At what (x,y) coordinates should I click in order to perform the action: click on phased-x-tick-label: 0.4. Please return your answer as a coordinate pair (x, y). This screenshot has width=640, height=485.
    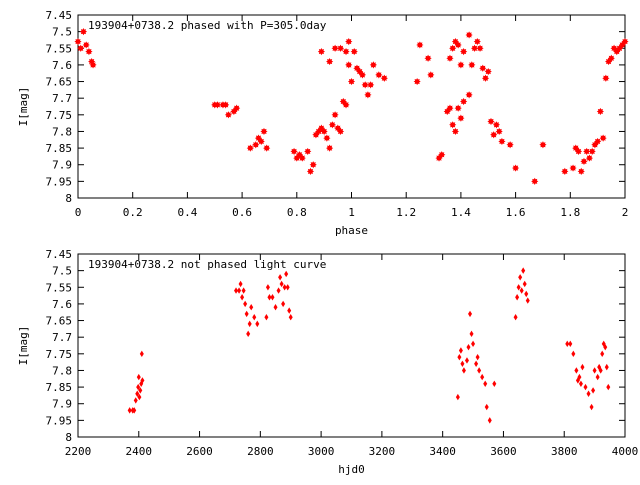
    Looking at the image, I should click on (187, 212).